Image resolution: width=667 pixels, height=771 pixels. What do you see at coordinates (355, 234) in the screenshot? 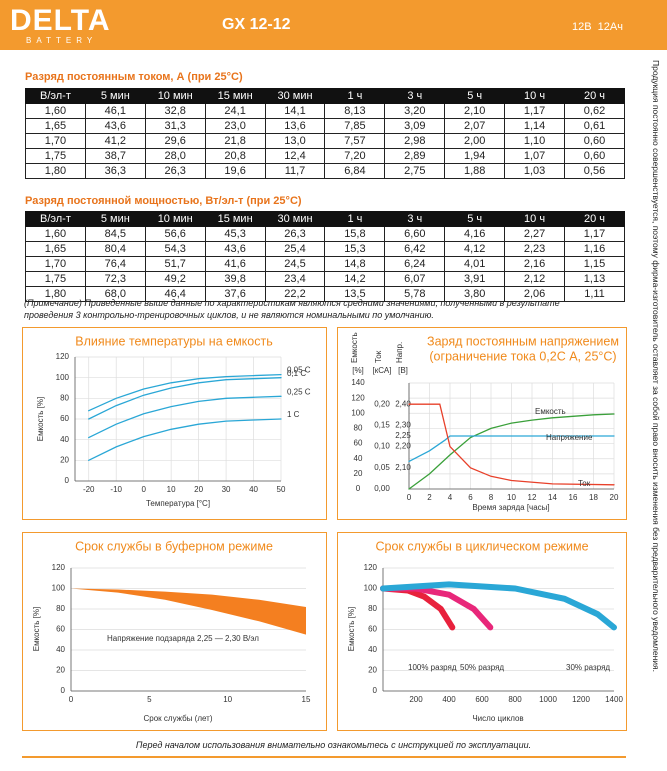
I see `cell: 15,8` at bounding box center [355, 234].